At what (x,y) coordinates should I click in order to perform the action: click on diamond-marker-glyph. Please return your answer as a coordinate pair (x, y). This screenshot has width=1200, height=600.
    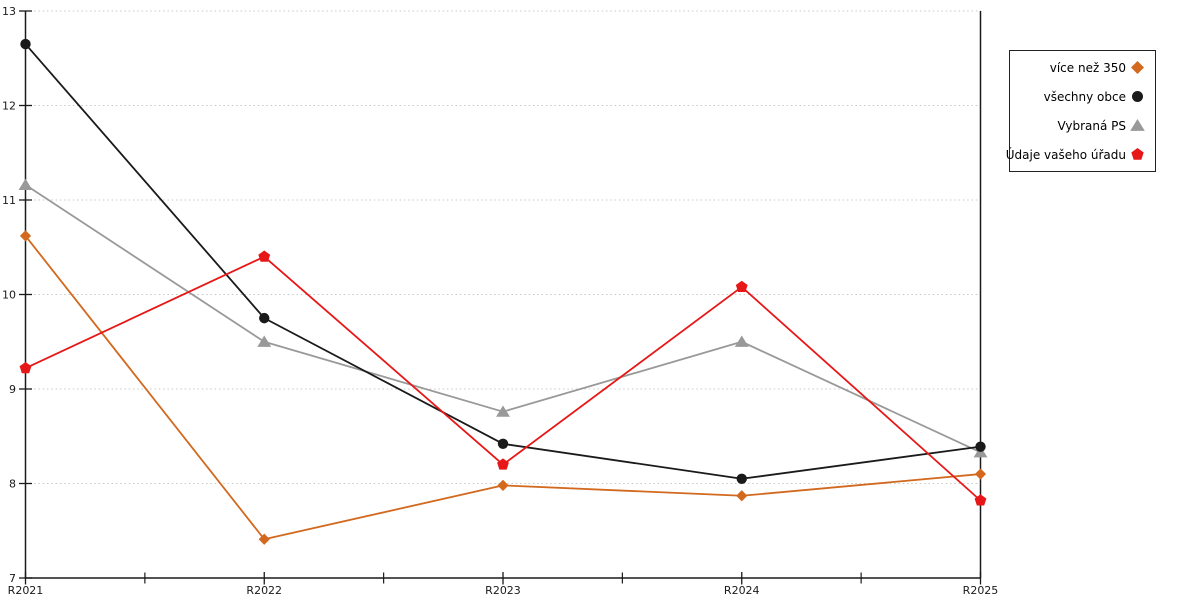
    Looking at the image, I should click on (1137, 67).